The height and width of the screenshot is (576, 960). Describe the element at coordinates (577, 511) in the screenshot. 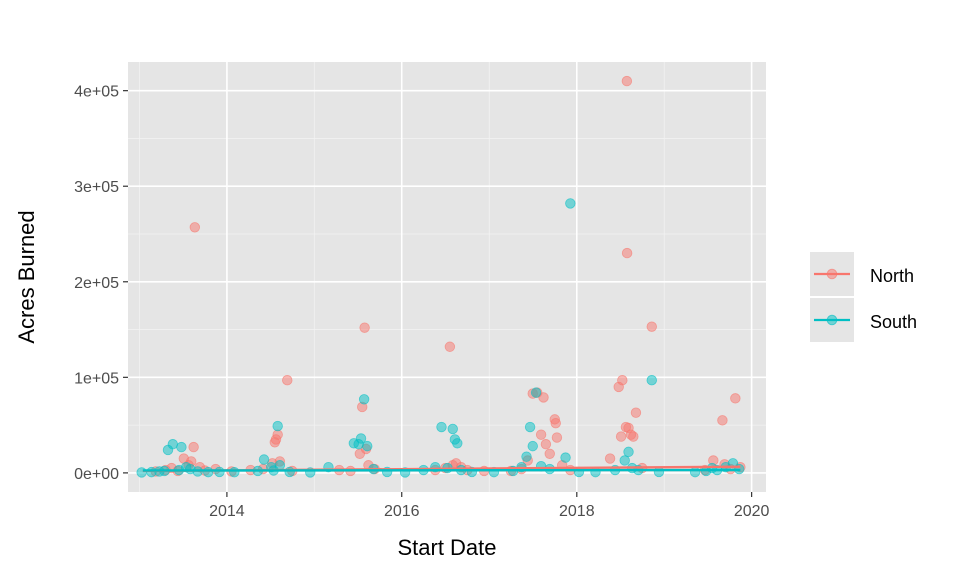

I see `x-tick-label: 2018` at that location.